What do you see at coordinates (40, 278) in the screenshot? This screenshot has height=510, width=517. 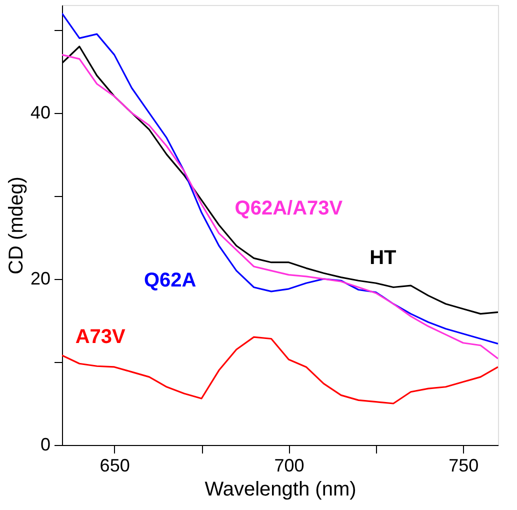 I see `y-tick-label: 20` at bounding box center [40, 278].